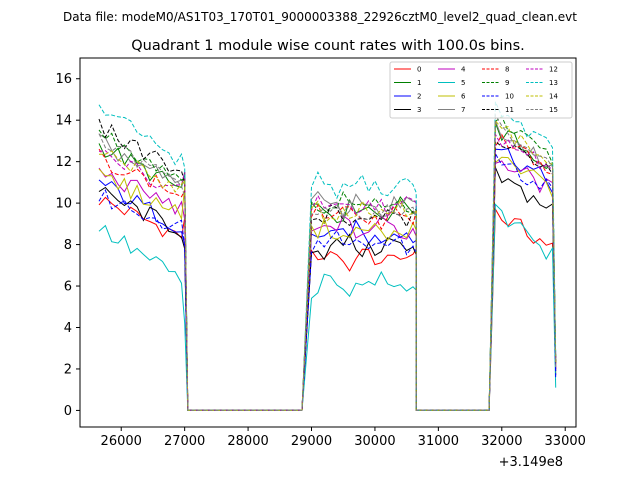 This screenshot has width=640, height=480. What do you see at coordinates (463, 110) in the screenshot?
I see `legend-label-7: 7` at bounding box center [463, 110].